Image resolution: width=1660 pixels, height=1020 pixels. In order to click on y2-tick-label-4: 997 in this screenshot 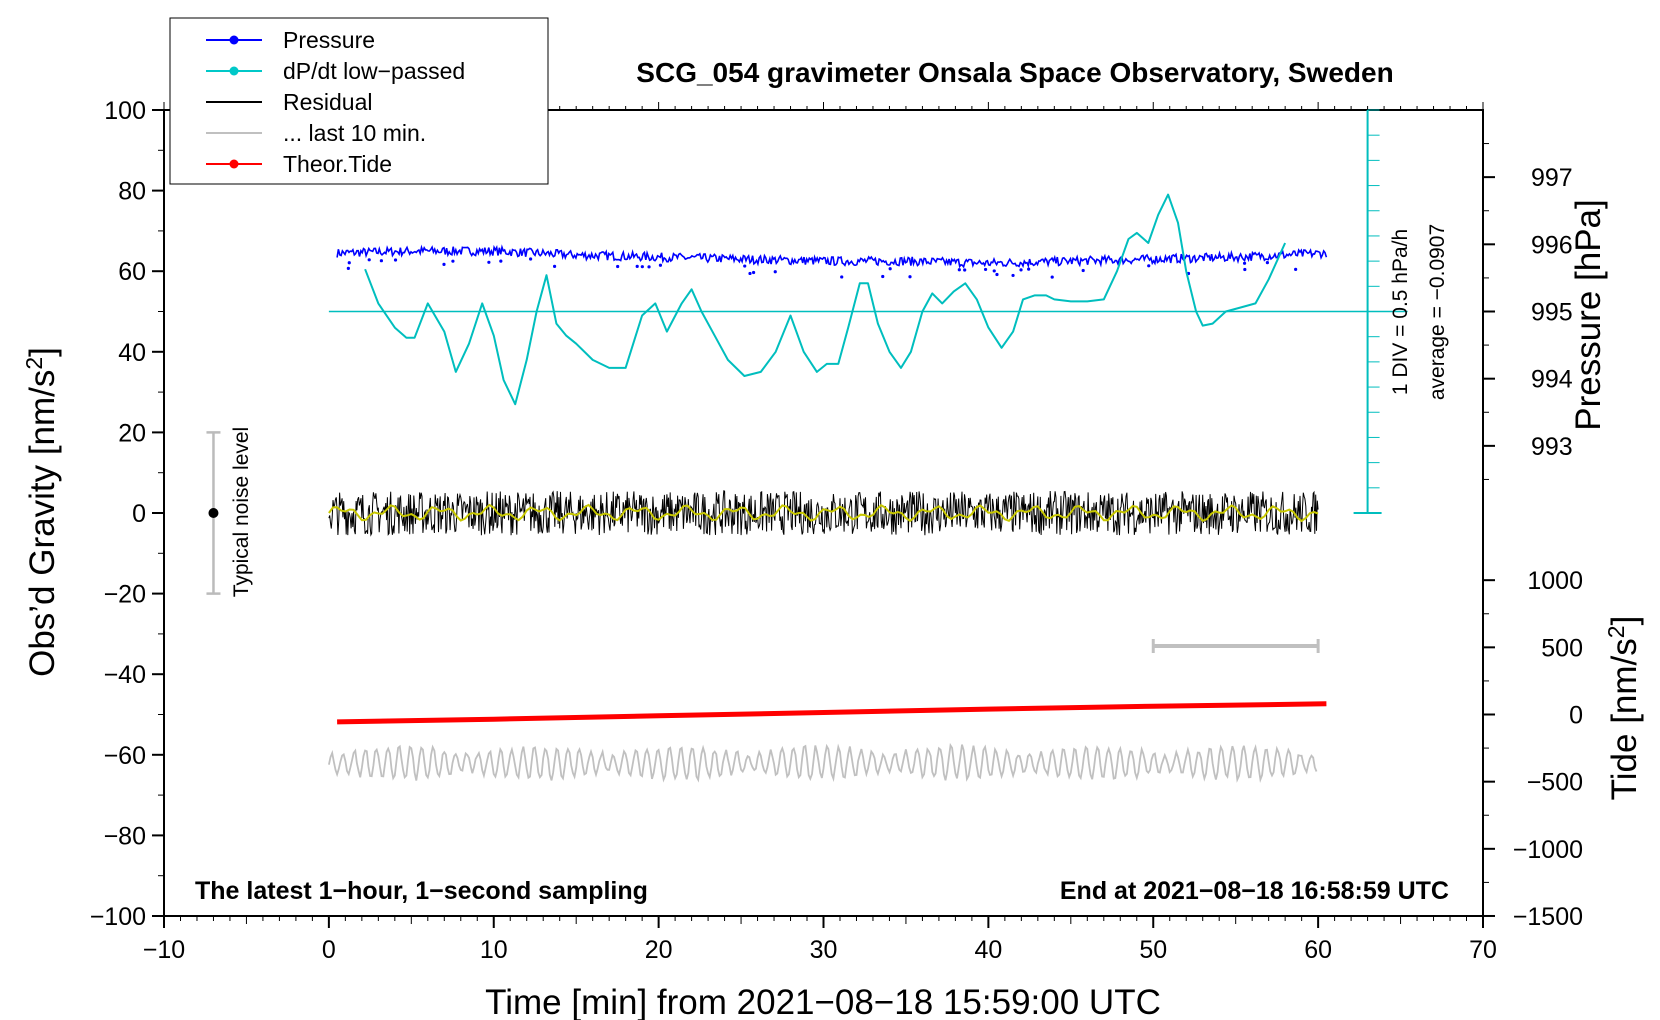, I will do `click(1552, 178)`.